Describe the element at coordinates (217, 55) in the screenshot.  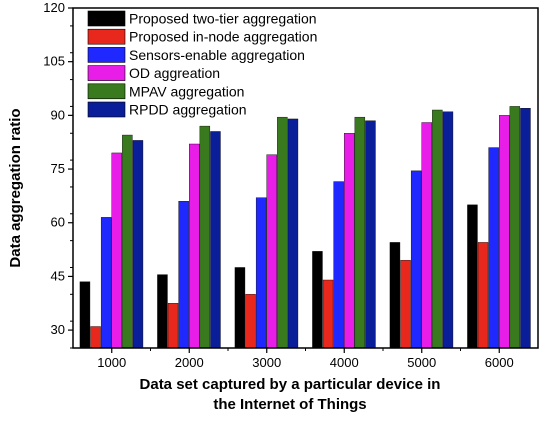
I see `legend-label: Sensors-enable aggregation` at that location.